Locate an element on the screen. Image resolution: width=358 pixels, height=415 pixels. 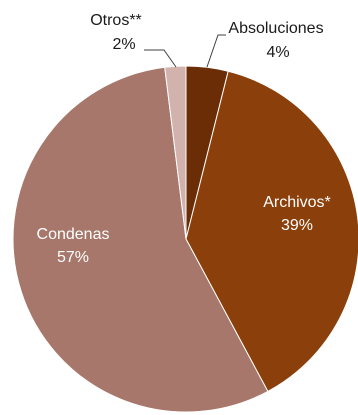
slice-label-condenas: Condenas is located at coordinates (73, 234).